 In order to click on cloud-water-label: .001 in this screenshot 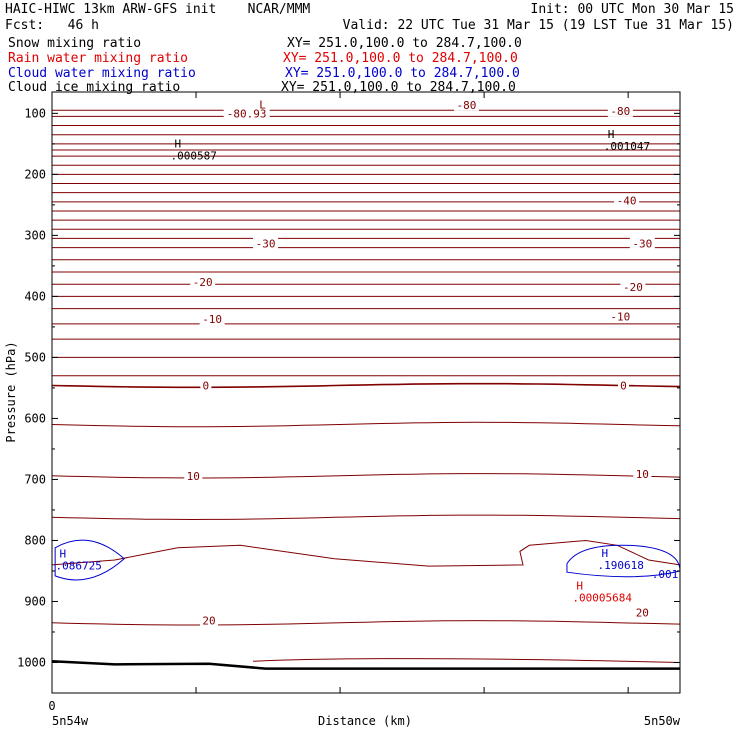, I will do `click(665, 574)`.